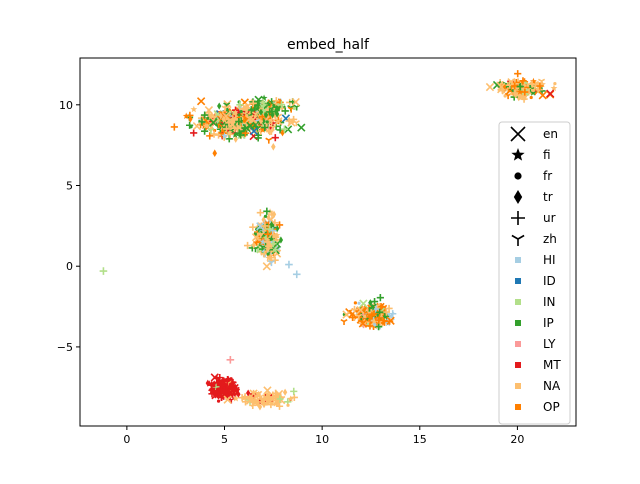  Describe the element at coordinates (537, 407) in the screenshot. I see `legend-entry: OP` at that location.